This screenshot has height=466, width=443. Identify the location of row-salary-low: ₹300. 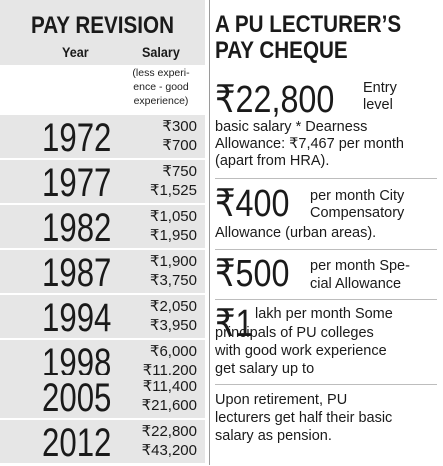
(179, 126).